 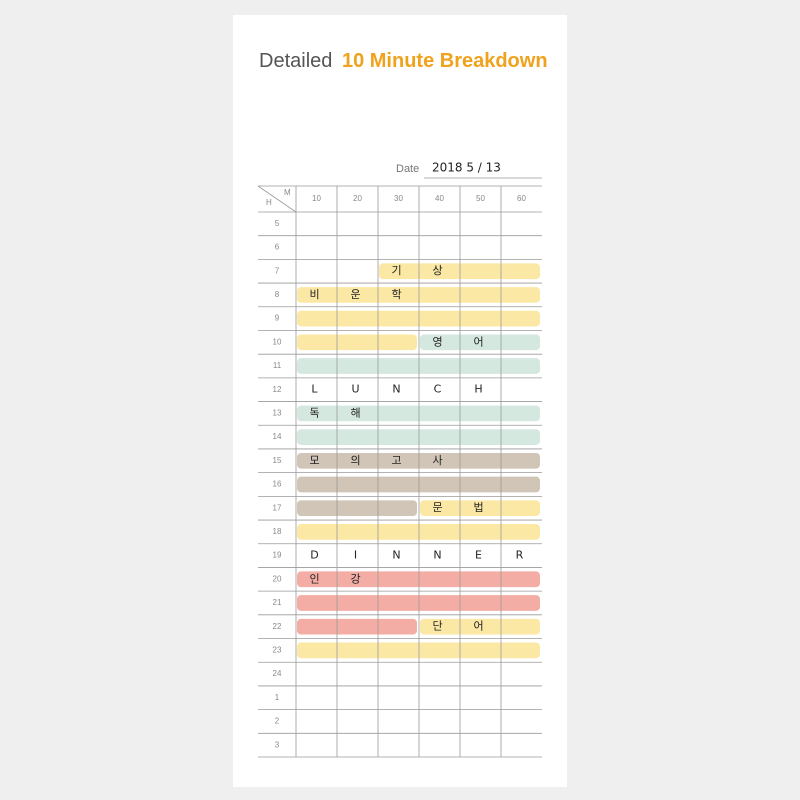 I want to click on entry: I, so click(x=355, y=555).